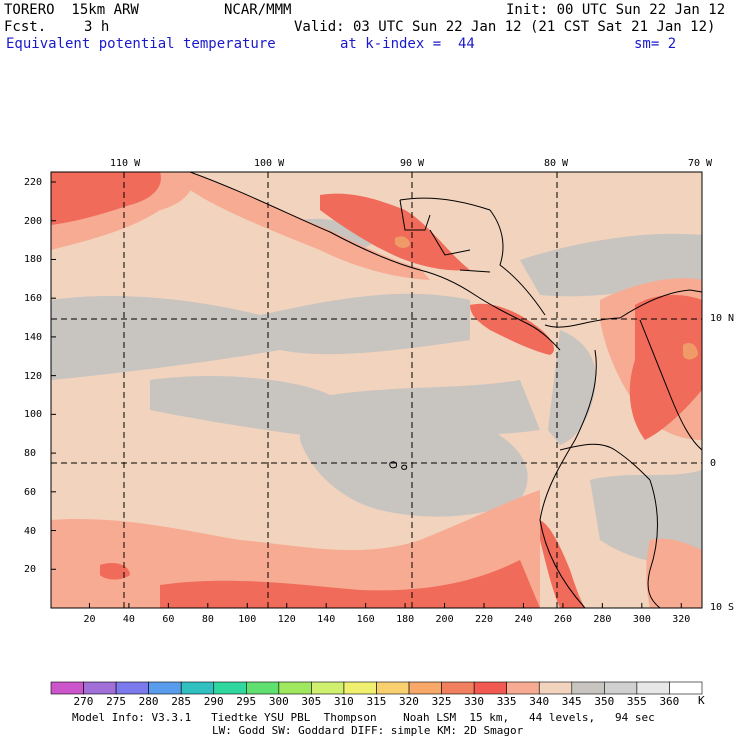 This screenshot has width=740, height=740. Describe the element at coordinates (247, 619) in the screenshot. I see `x-tick-label: 100` at that location.